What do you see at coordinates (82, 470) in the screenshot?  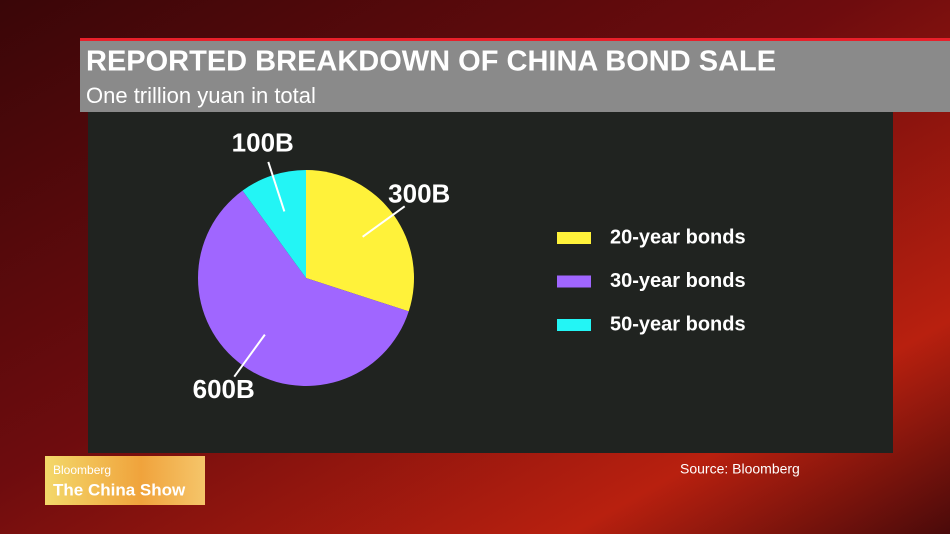 I see `network-name: Bloomberg` at bounding box center [82, 470].